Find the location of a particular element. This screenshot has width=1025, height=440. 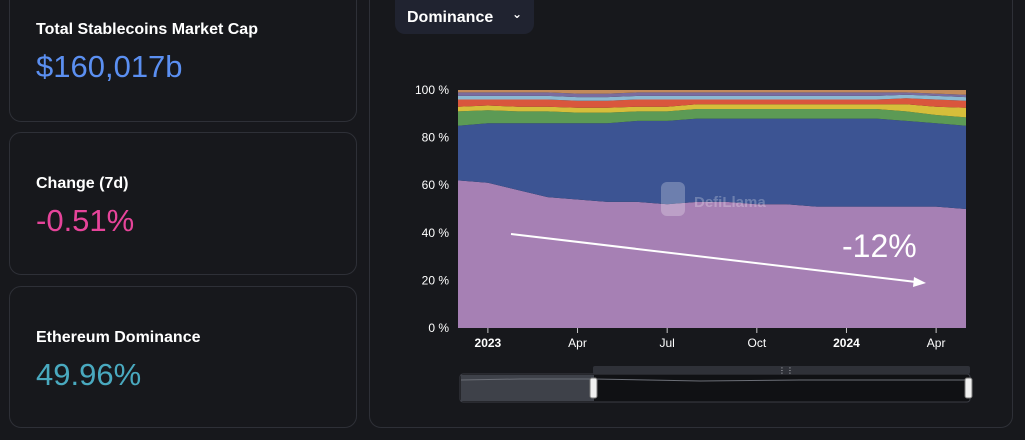

x-tick-label: Oct is located at coordinates (756, 343).